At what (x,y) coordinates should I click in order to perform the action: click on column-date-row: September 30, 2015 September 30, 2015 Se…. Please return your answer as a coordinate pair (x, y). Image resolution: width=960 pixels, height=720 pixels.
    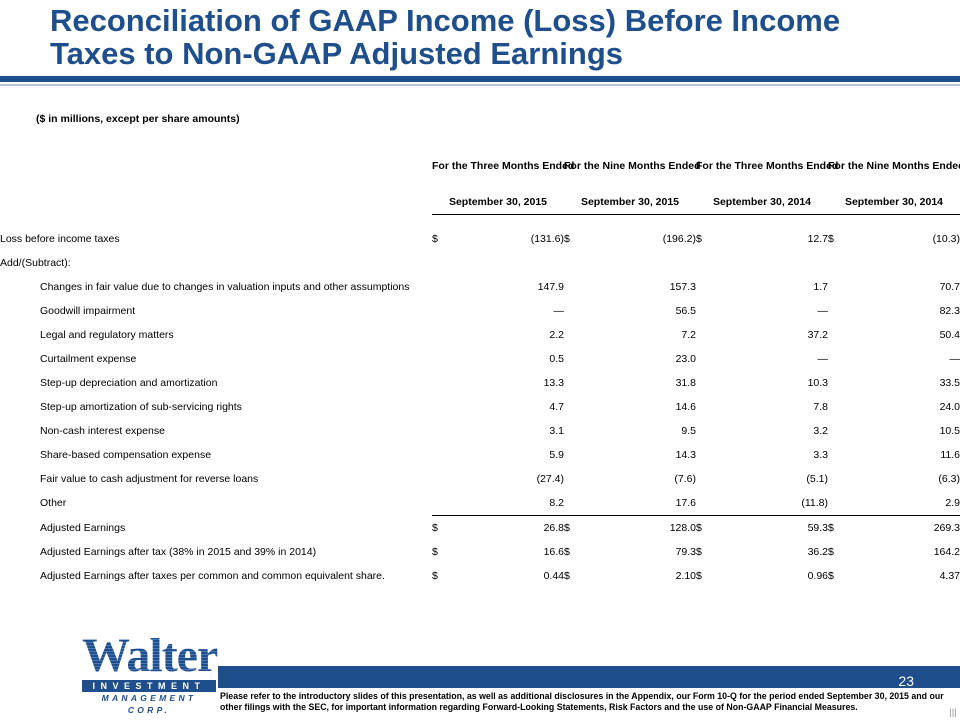
    Looking at the image, I should click on (480, 202).